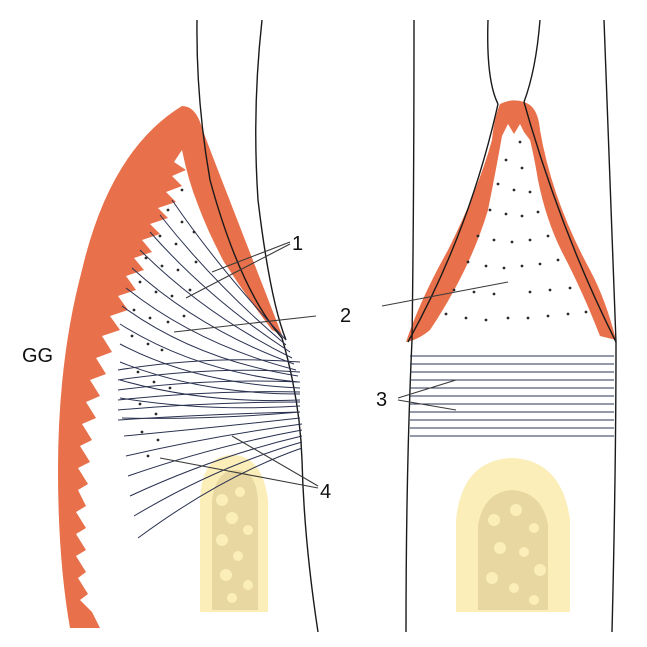 Image resolution: width=647 pixels, height=647 pixels. What do you see at coordinates (410, 326) in the screenshot?
I see `tooth-surface-right-a` at bounding box center [410, 326].